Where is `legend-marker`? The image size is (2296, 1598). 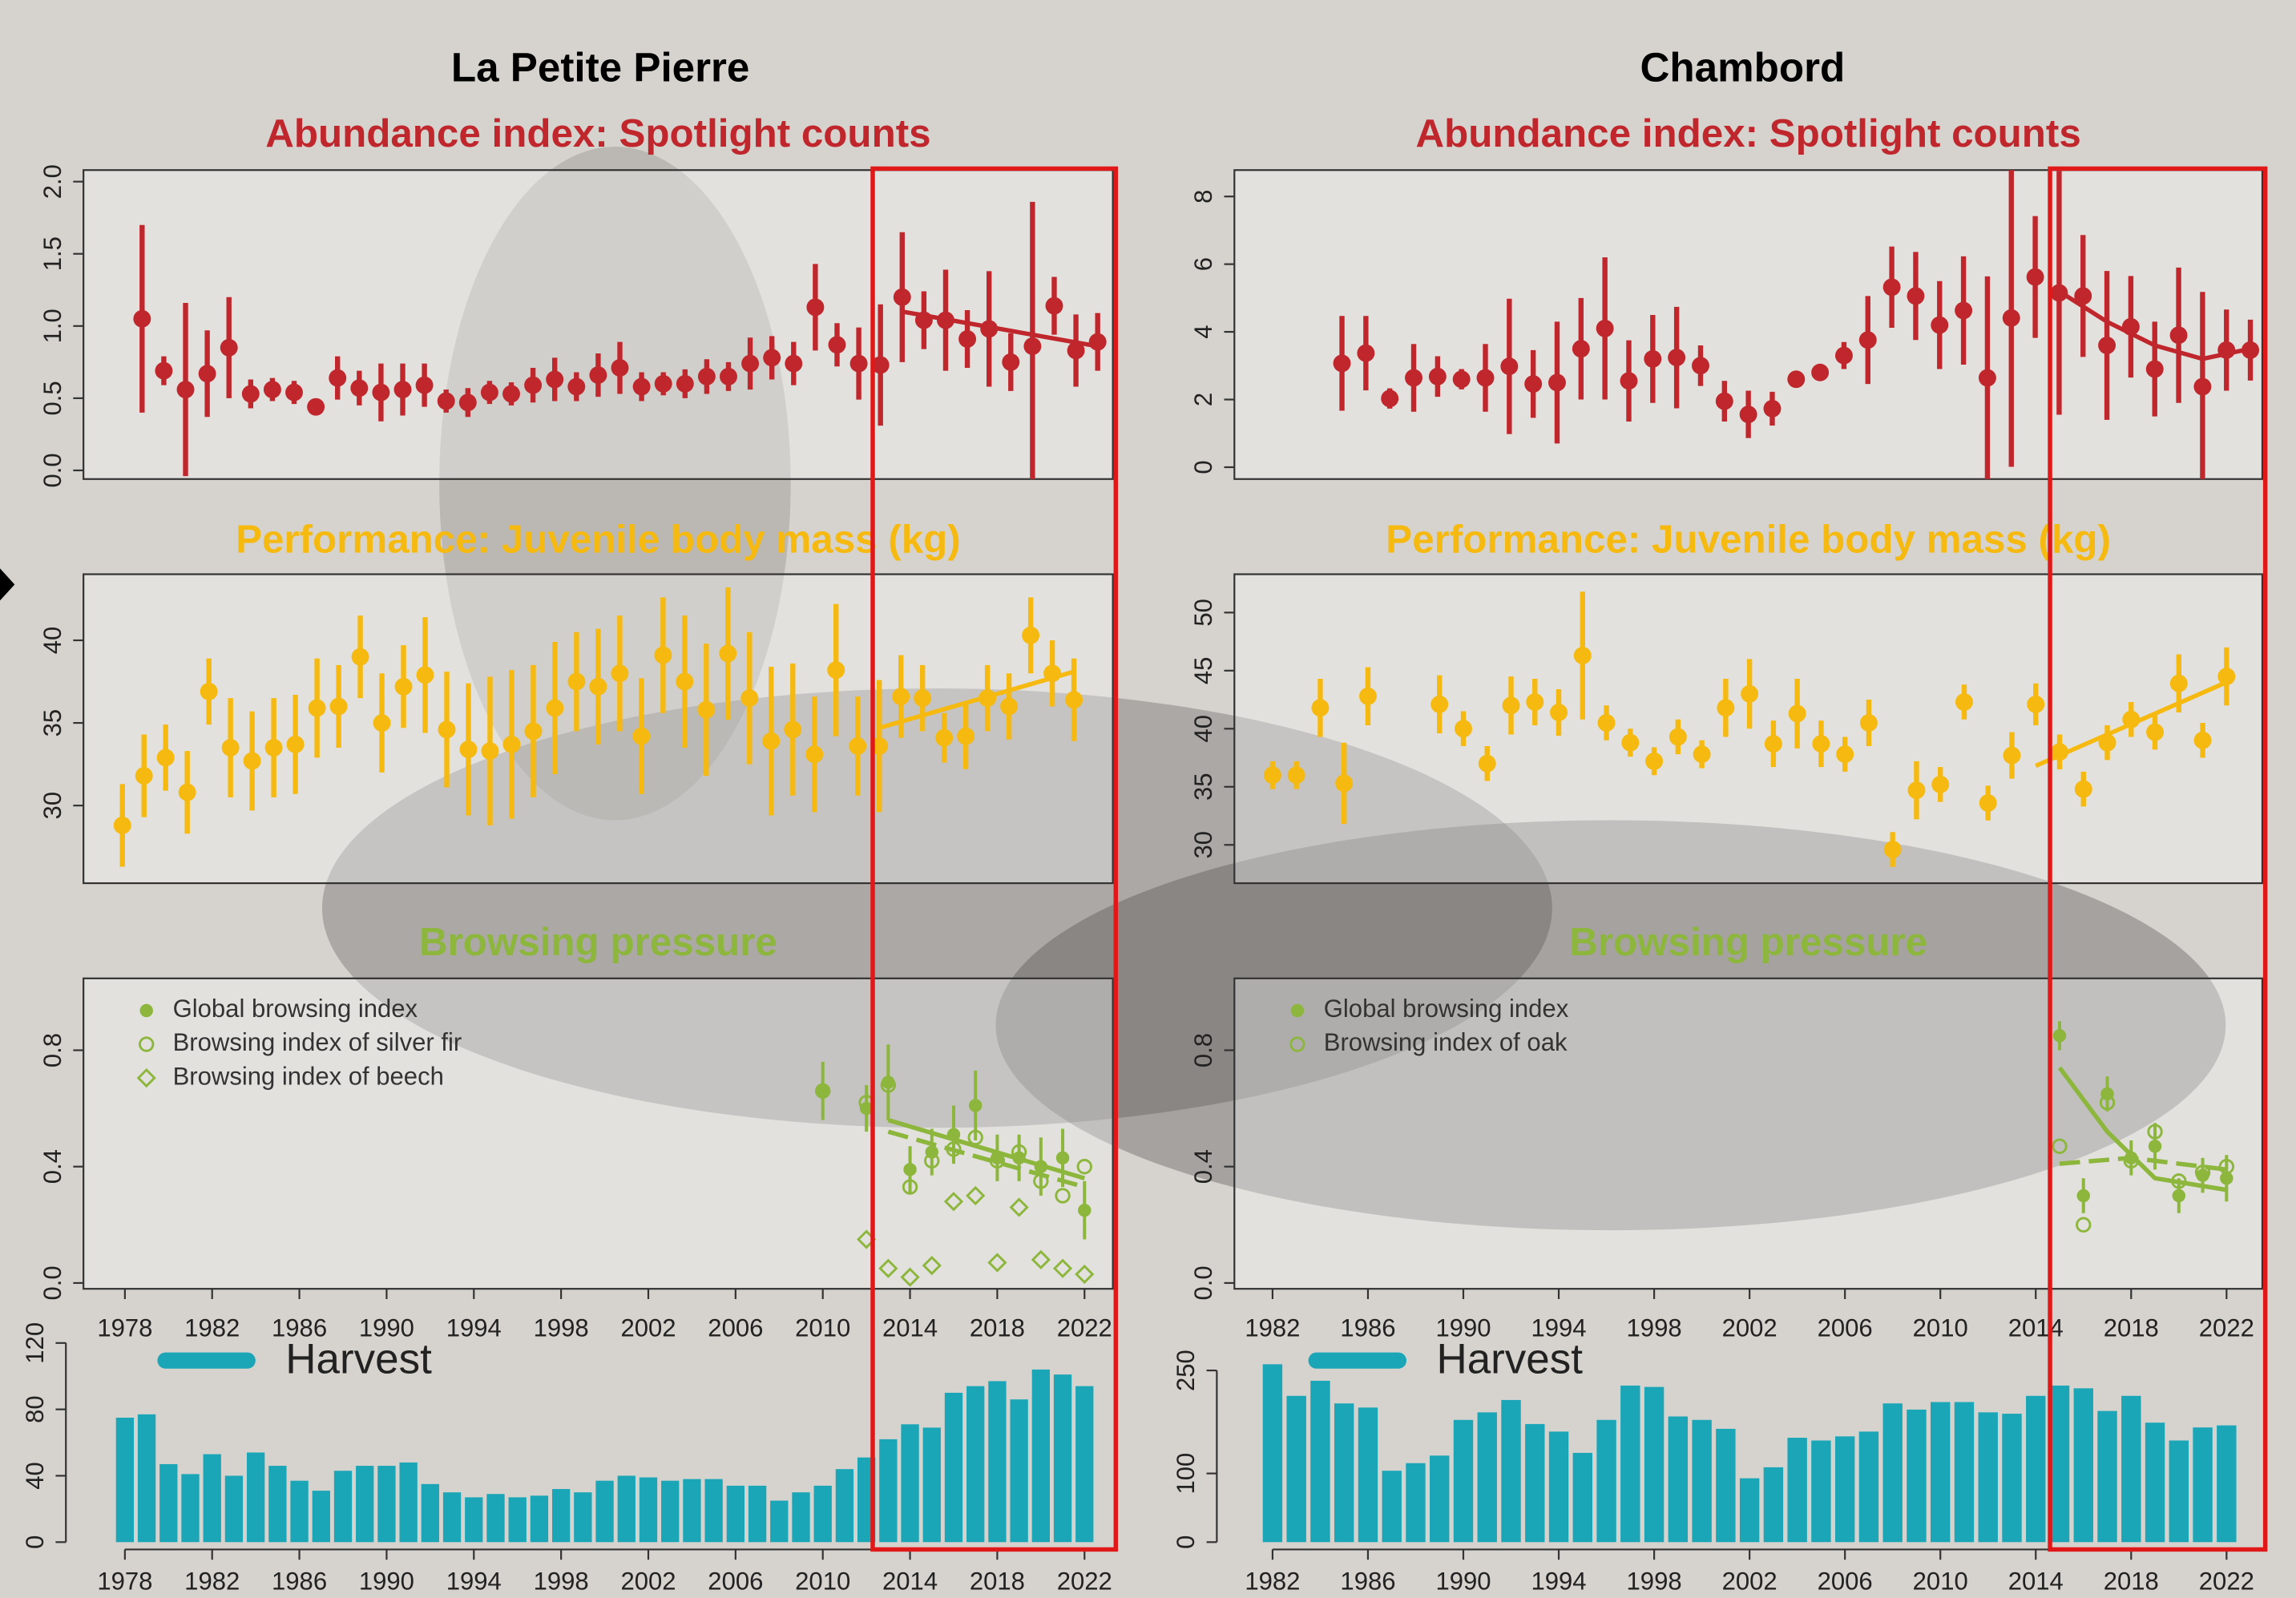
legend-marker is located at coordinates (1297, 1044).